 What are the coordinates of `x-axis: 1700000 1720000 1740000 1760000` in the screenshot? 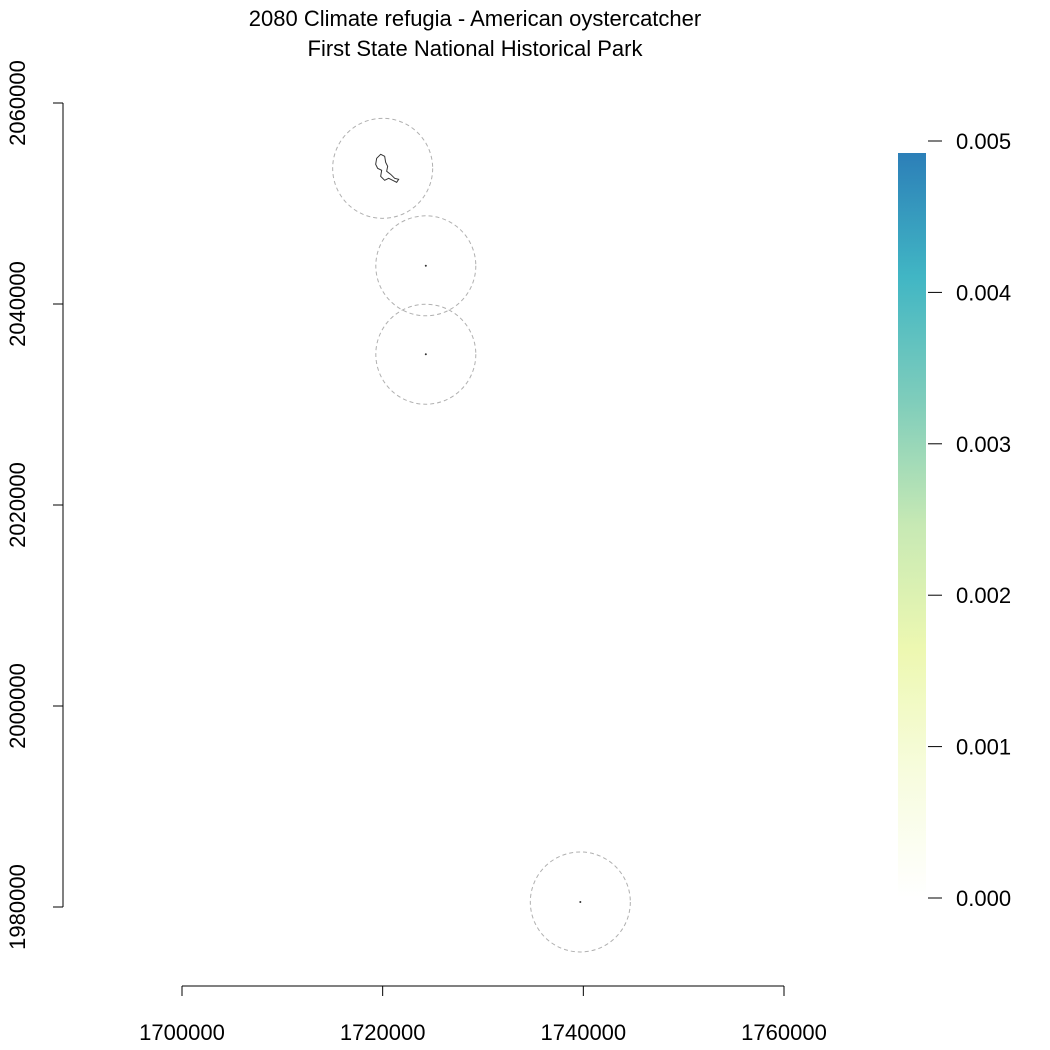 It's located at (483, 1015).